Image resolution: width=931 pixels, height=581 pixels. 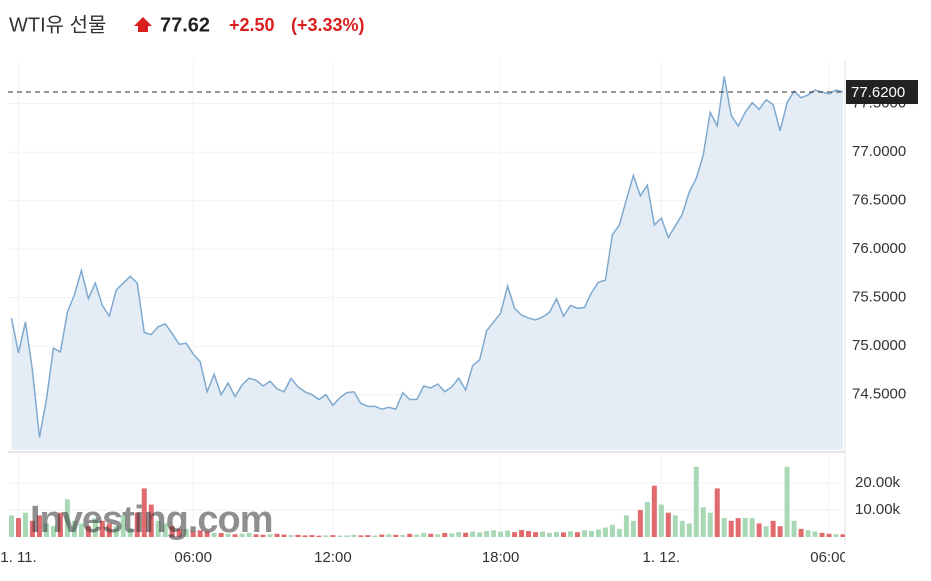 What do you see at coordinates (57, 24) in the screenshot?
I see `chart-title: WTI유 선물` at bounding box center [57, 24].